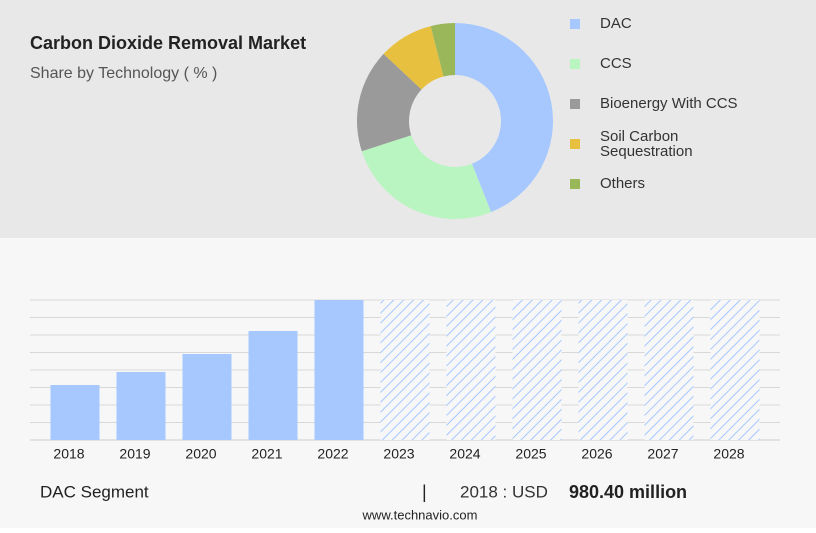 This screenshot has width=816, height=533. What do you see at coordinates (398, 454) in the screenshot?
I see `x-tick-label: 2023` at bounding box center [398, 454].